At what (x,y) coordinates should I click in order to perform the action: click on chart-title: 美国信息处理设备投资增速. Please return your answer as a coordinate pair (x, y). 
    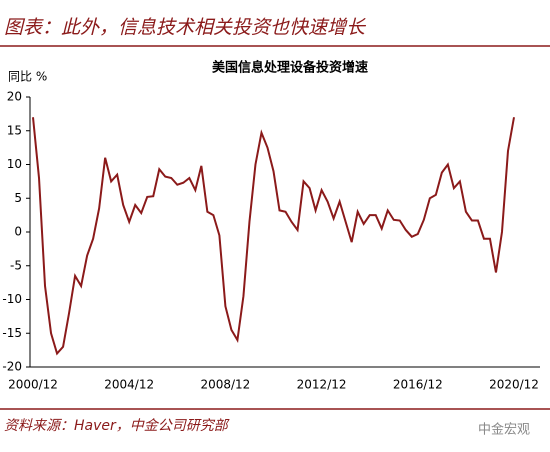
    Looking at the image, I should click on (290, 68).